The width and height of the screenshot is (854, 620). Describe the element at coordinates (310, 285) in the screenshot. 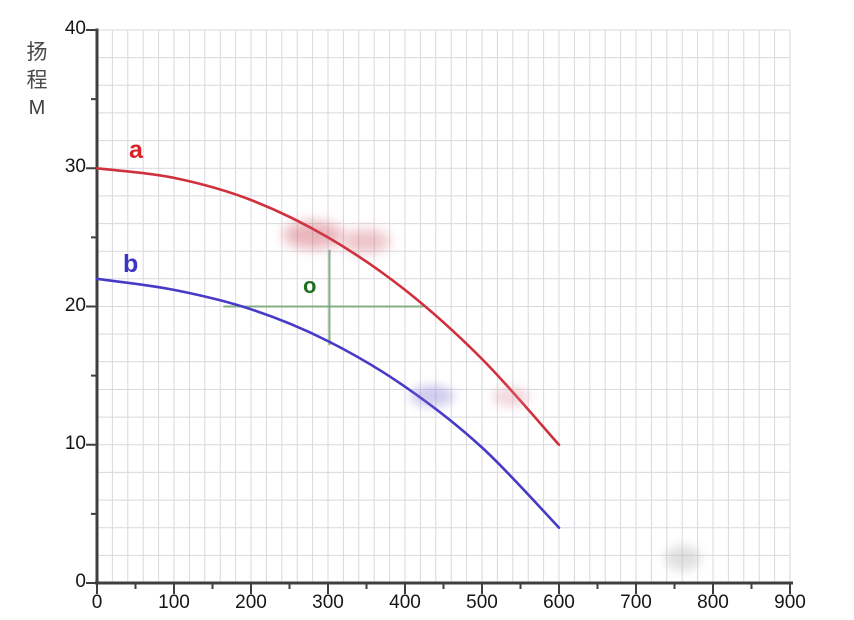

I see `operating-point-label: o` at that location.